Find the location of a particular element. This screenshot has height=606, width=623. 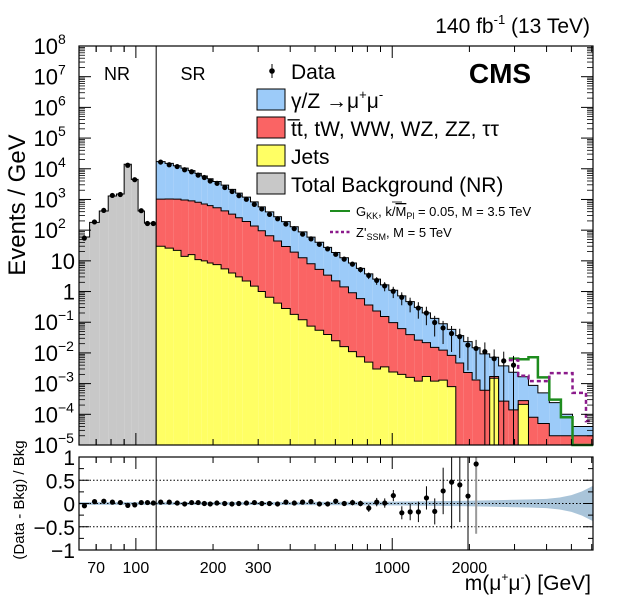

legend-swatch-top is located at coordinates (271, 127).